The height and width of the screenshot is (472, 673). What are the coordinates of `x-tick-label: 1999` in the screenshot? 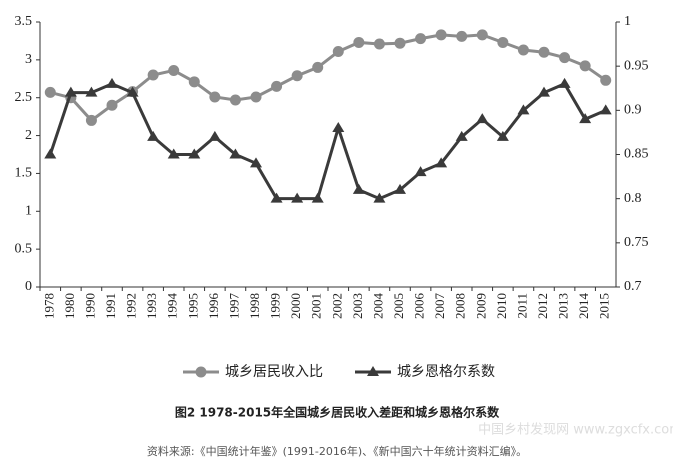 It's located at (275, 306).